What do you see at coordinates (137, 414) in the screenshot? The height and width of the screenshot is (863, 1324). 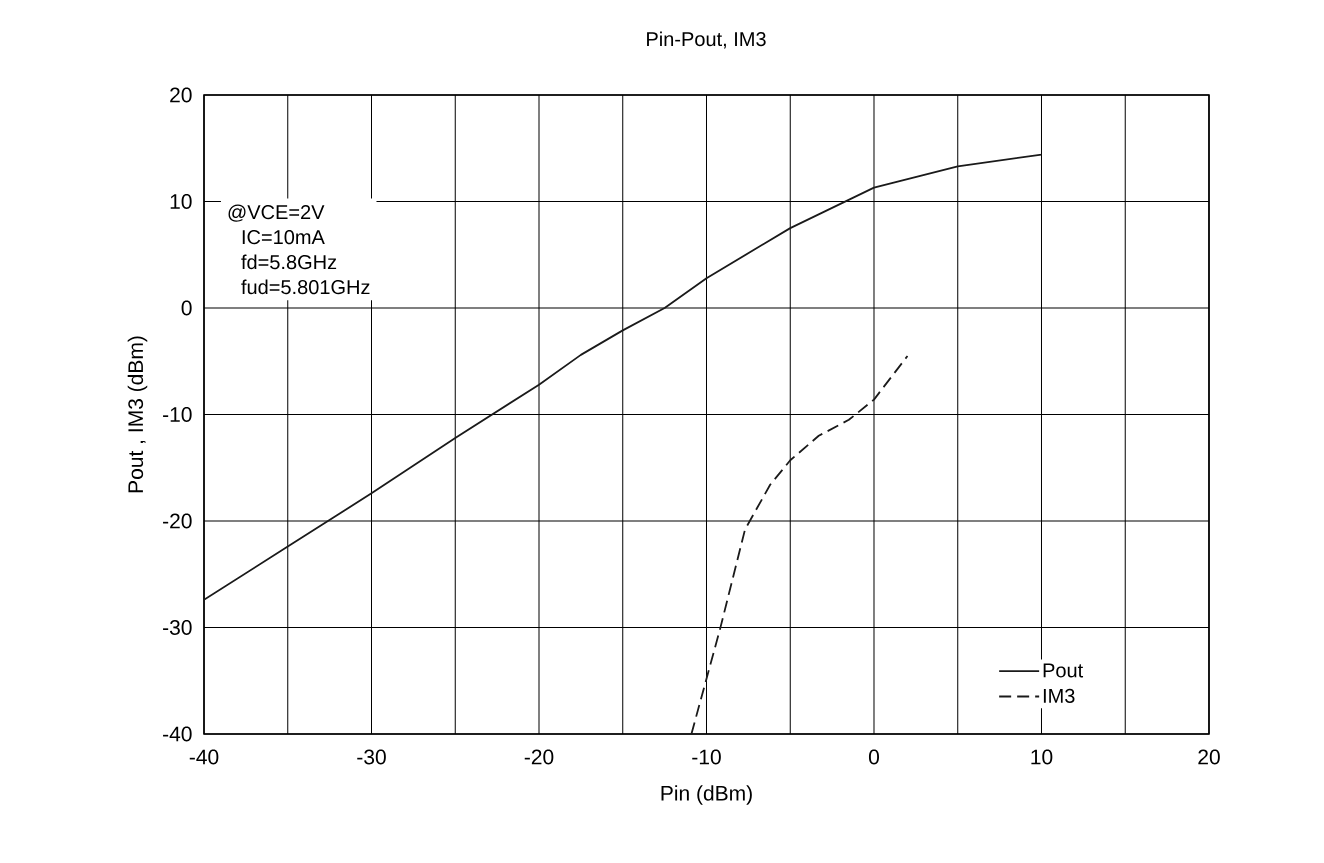 I see `y-axis-title: Pout , IM3 (dBm)` at bounding box center [137, 414].